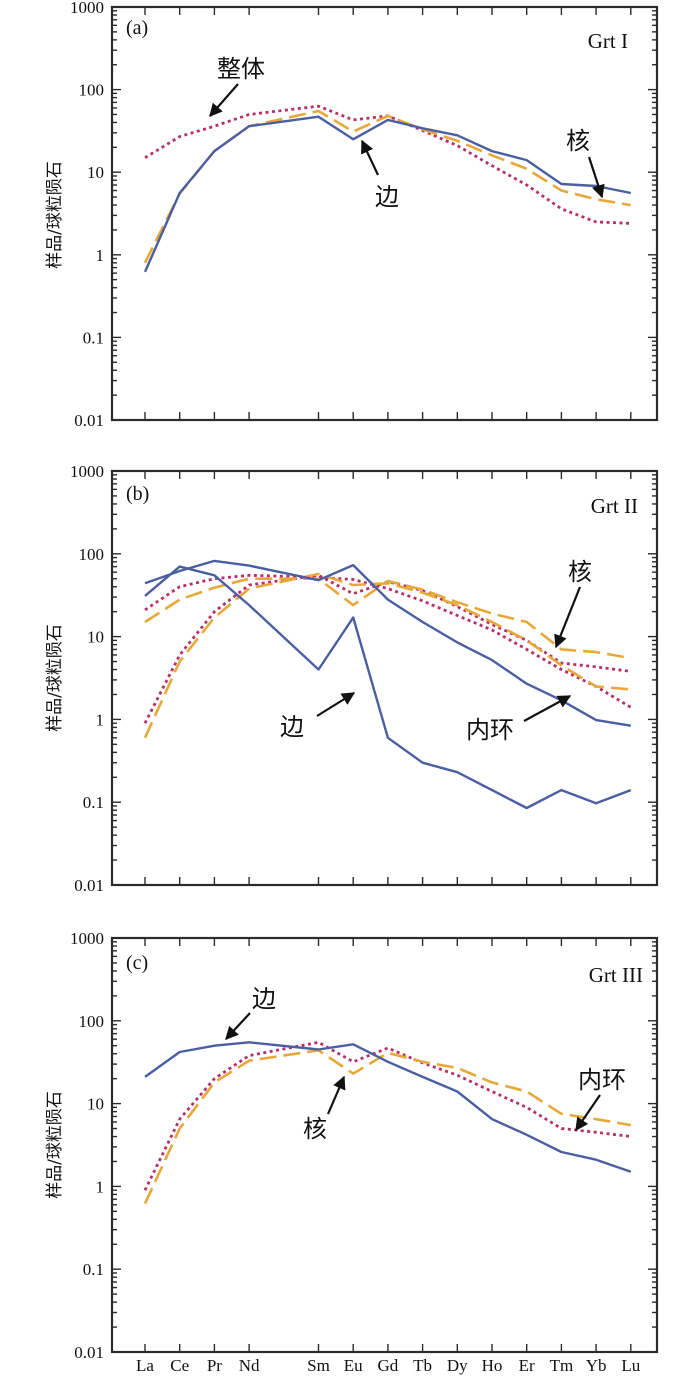 The image size is (700, 1379). What do you see at coordinates (214, 1365) in the screenshot?
I see `x-tick-label-pr: Pr` at bounding box center [214, 1365].